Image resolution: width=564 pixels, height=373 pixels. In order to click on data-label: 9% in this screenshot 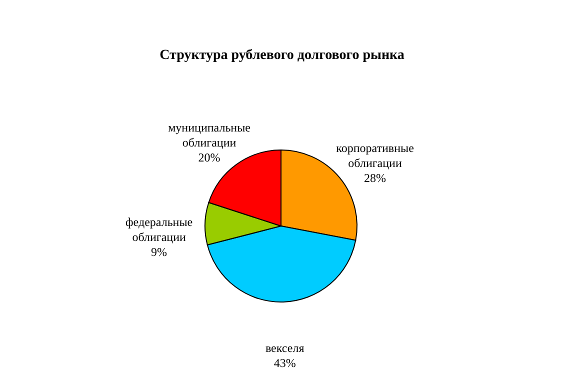, I will do `click(159, 252)`.